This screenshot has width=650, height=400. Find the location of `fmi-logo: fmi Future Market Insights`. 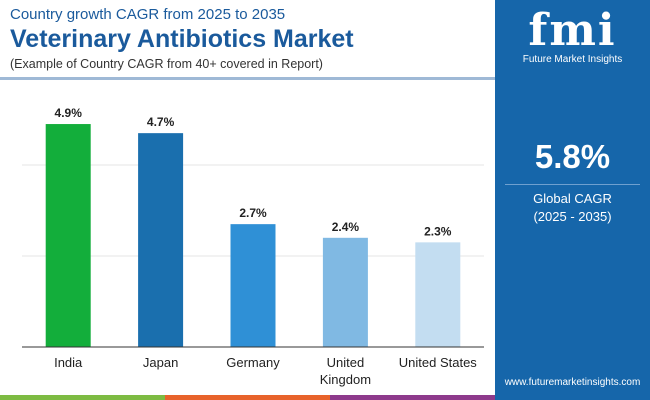

fmi-logo: fmi Future Market Insights is located at coordinates (572, 35).